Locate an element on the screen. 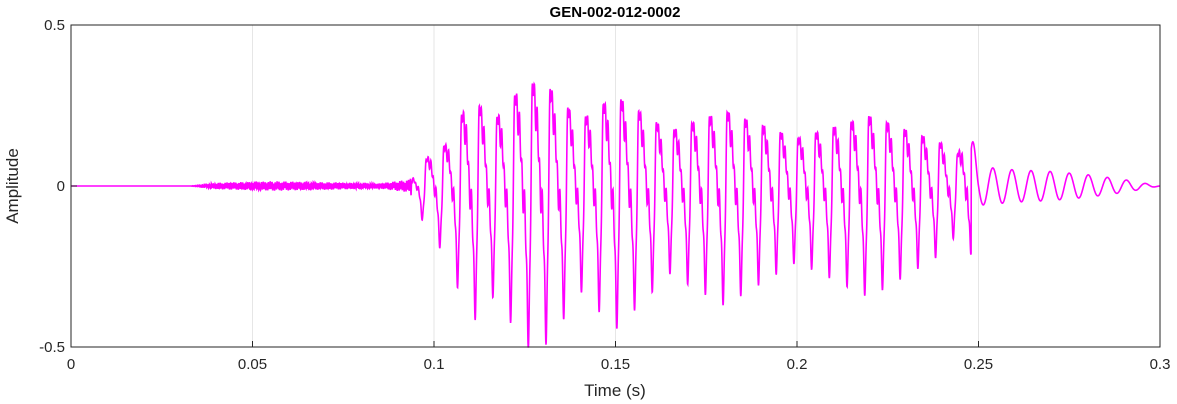 The height and width of the screenshot is (404, 1177). y-axis: -0.5 0 0.5 is located at coordinates (58, 186).